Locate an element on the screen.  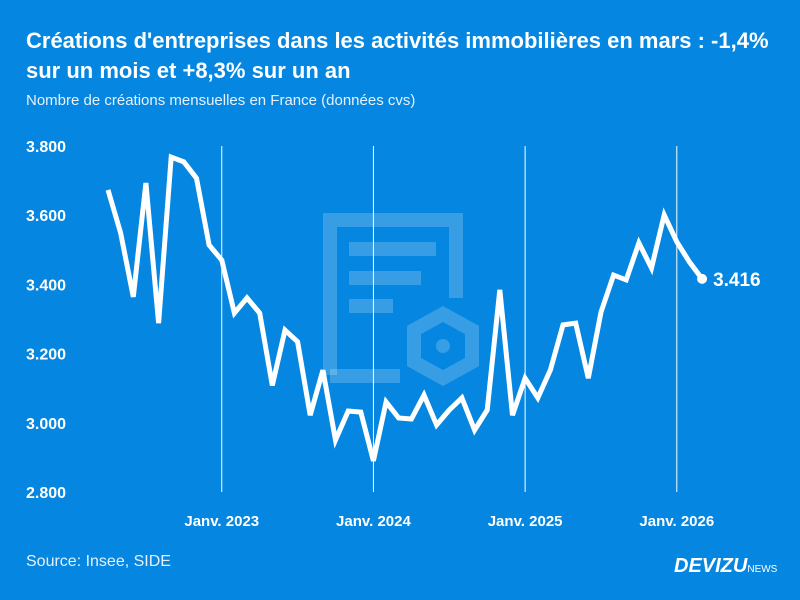
last-value-label: 3.416 is located at coordinates (737, 280).